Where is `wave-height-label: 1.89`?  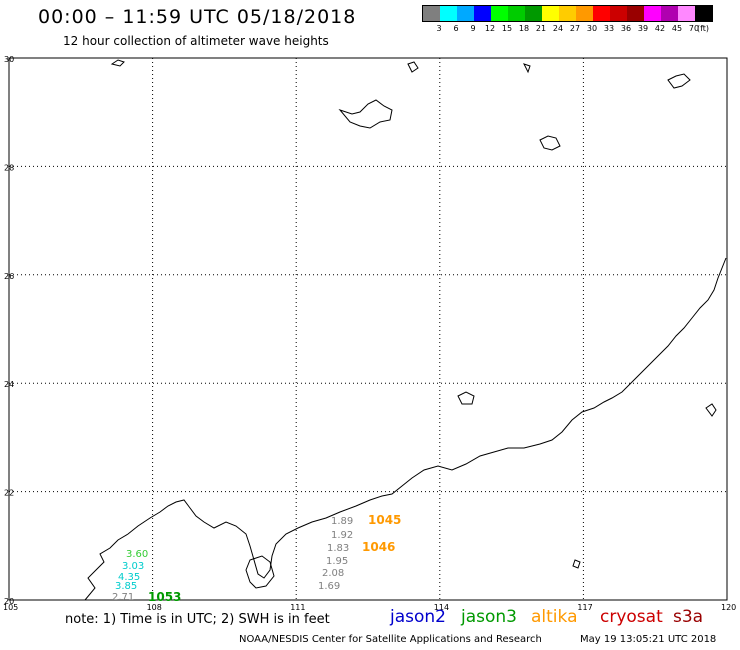 wave-height-label: 1.89 is located at coordinates (342, 521).